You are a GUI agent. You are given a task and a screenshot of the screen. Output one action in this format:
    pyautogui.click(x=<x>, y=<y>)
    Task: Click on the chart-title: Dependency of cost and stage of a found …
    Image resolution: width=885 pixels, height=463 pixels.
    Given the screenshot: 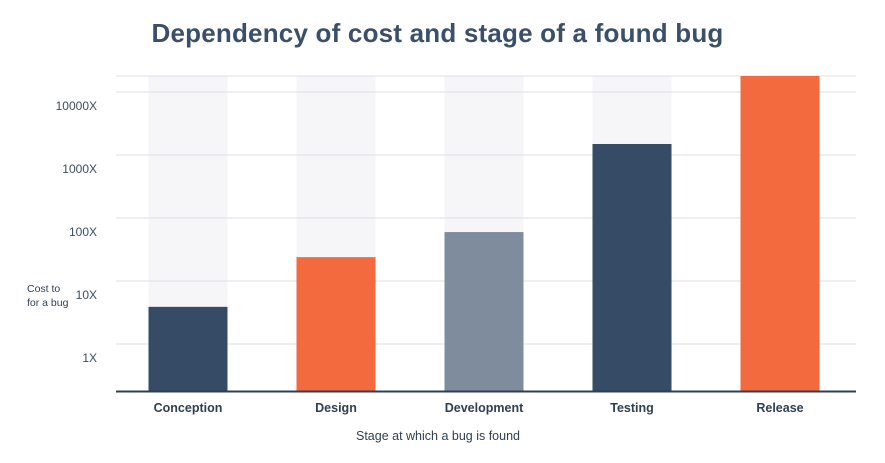 What is the action you would take?
    pyautogui.click(x=437, y=33)
    